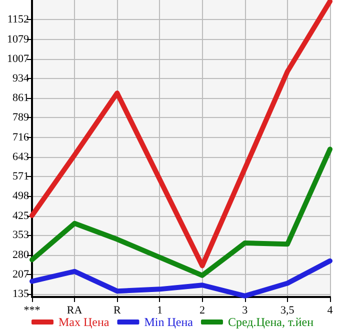 The image size is (345, 335). Describe the element at coordinates (169, 322) in the screenshot. I see `legend-label: Min Цена` at that location.